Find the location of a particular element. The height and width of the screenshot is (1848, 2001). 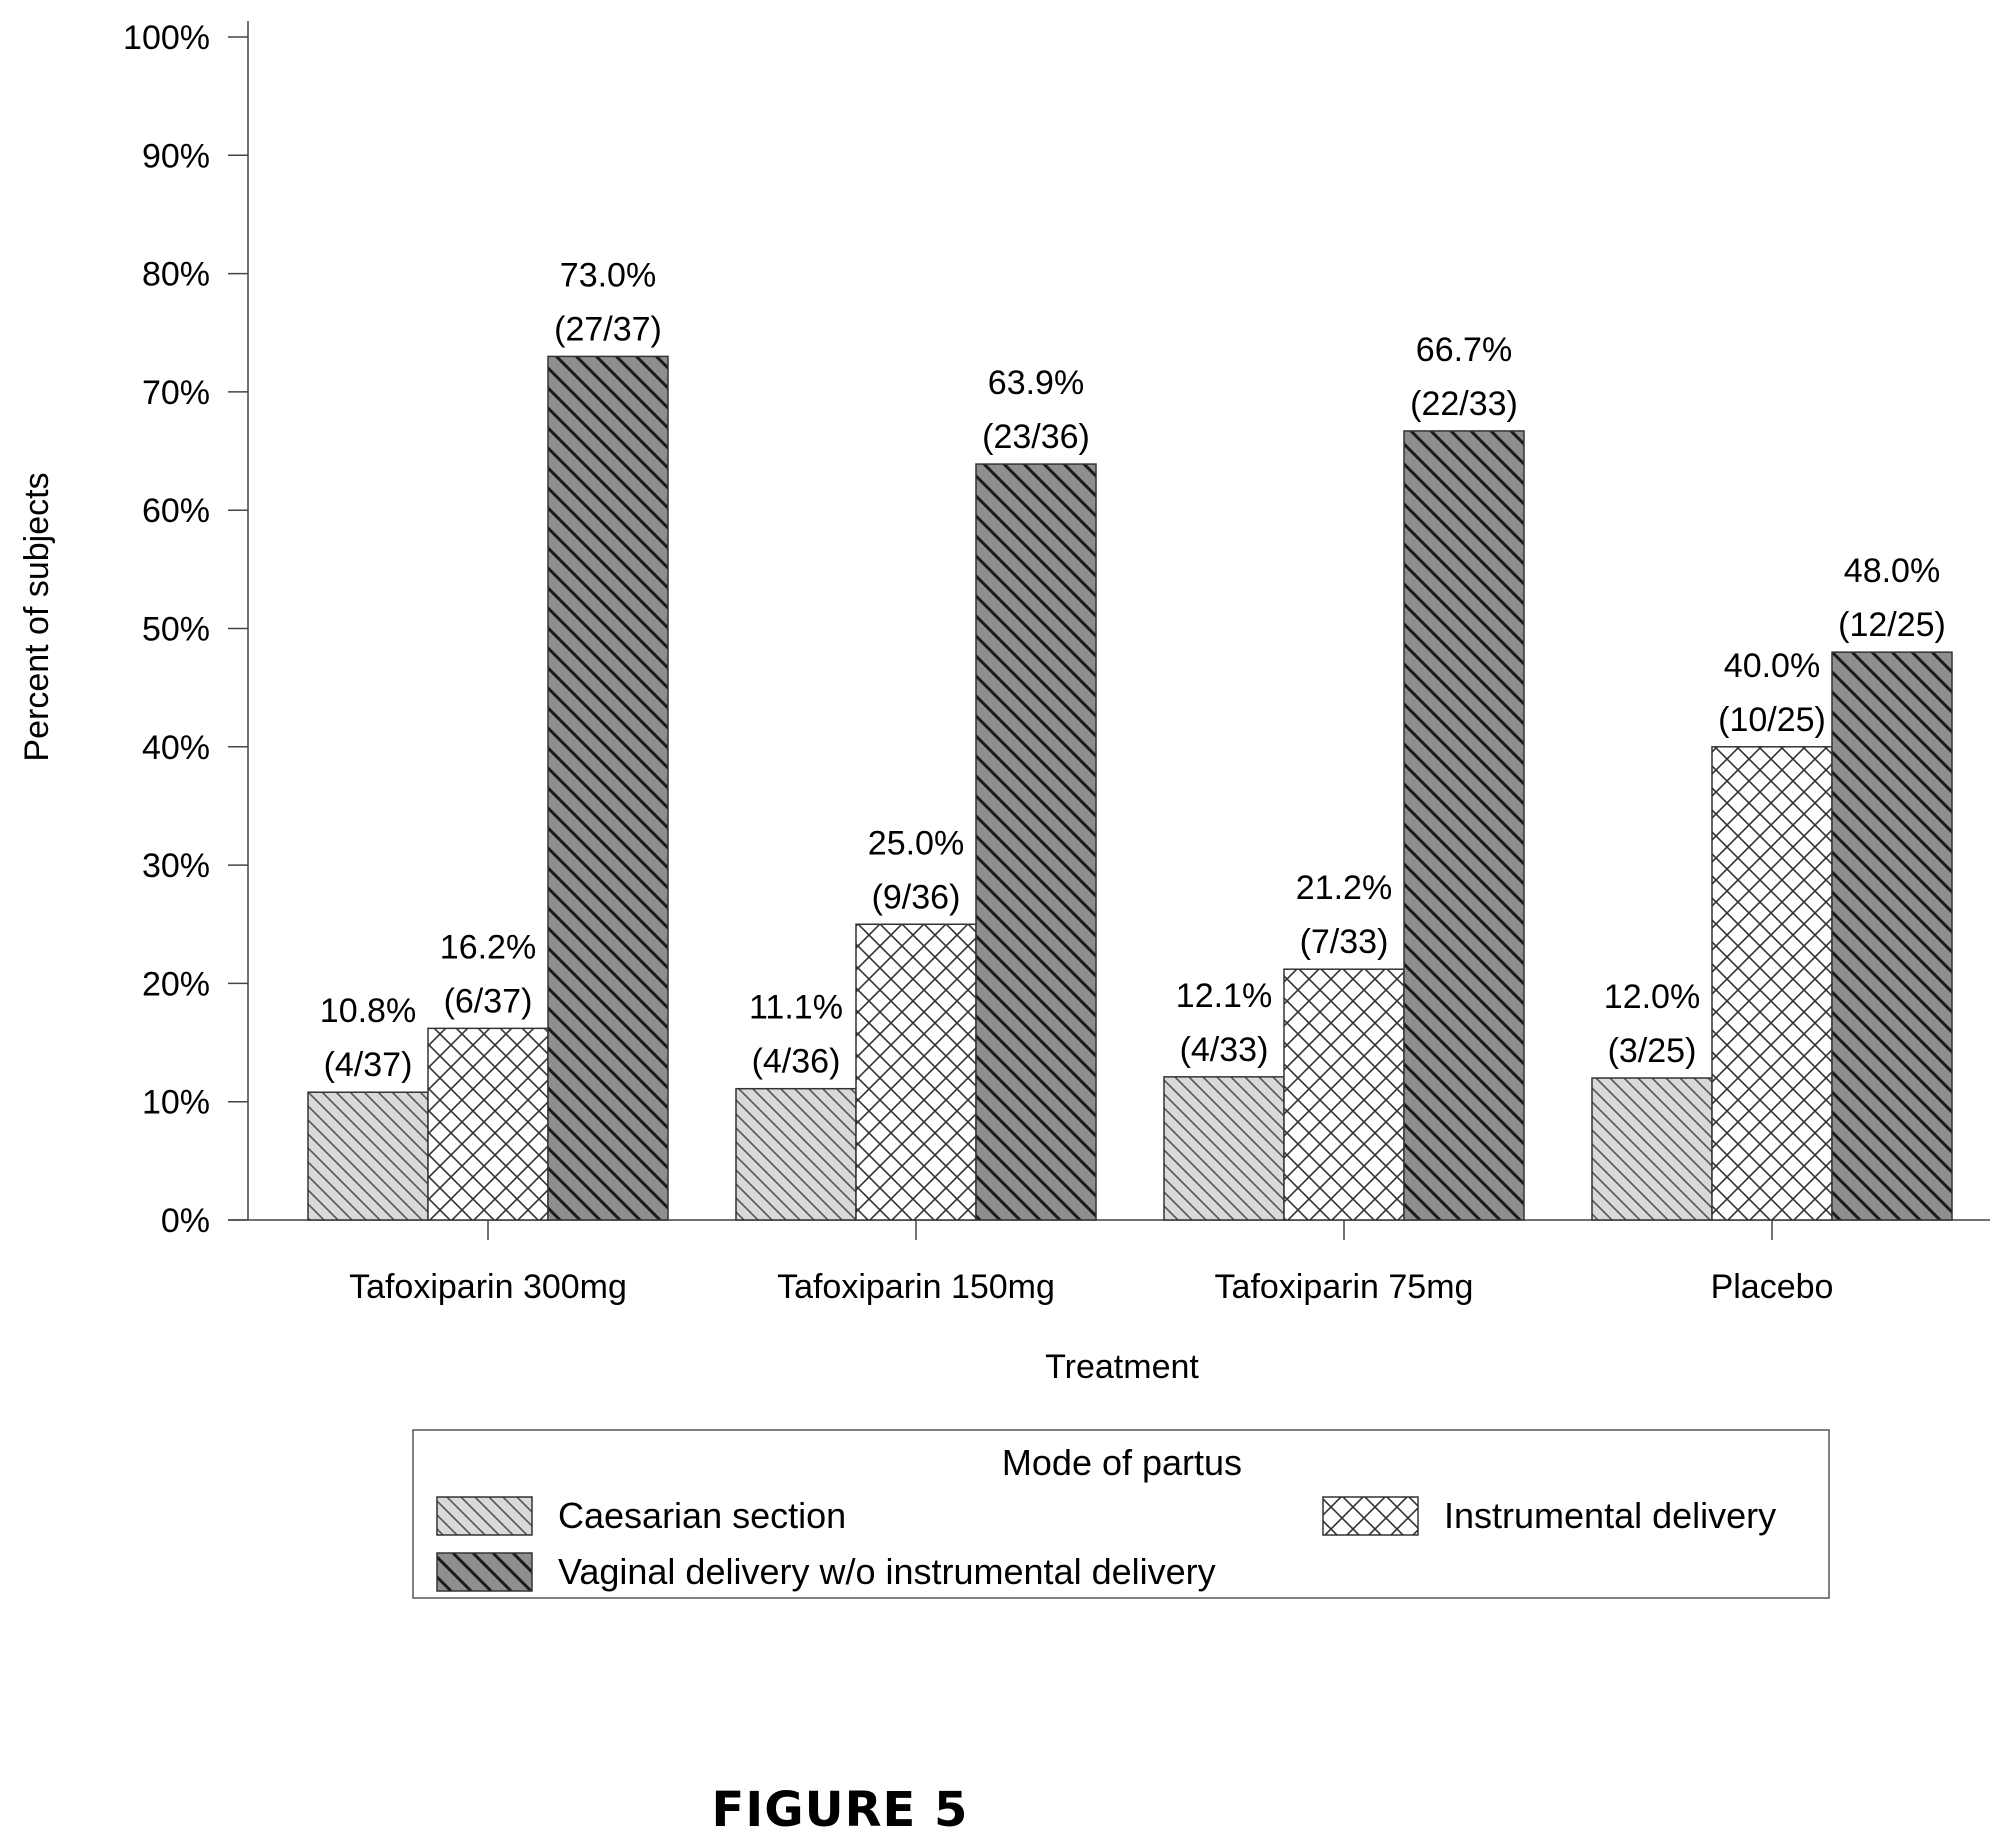

x-category-label: Tafoxiparin 150mg is located at coordinates (916, 1287).